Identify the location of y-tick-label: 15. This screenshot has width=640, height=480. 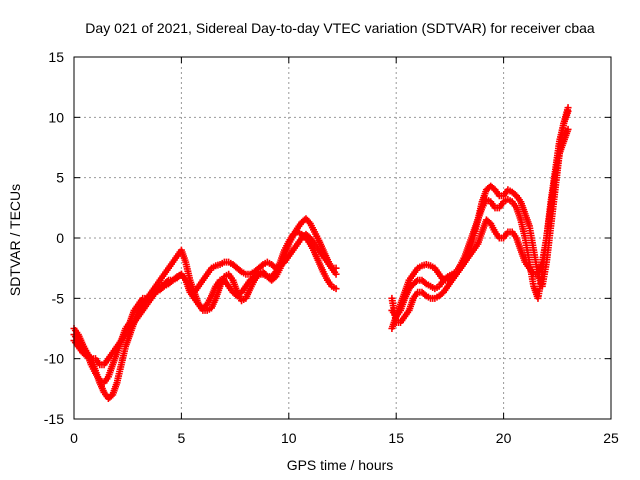
(56, 57).